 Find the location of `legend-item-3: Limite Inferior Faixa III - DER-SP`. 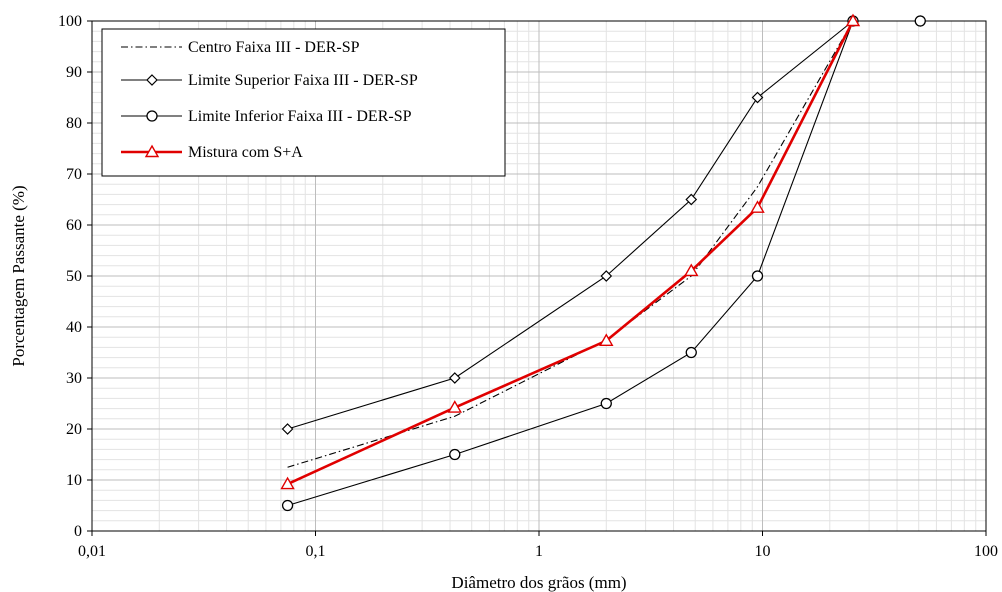

legend-item-3: Limite Inferior Faixa III - DER-SP is located at coordinates (266, 116).